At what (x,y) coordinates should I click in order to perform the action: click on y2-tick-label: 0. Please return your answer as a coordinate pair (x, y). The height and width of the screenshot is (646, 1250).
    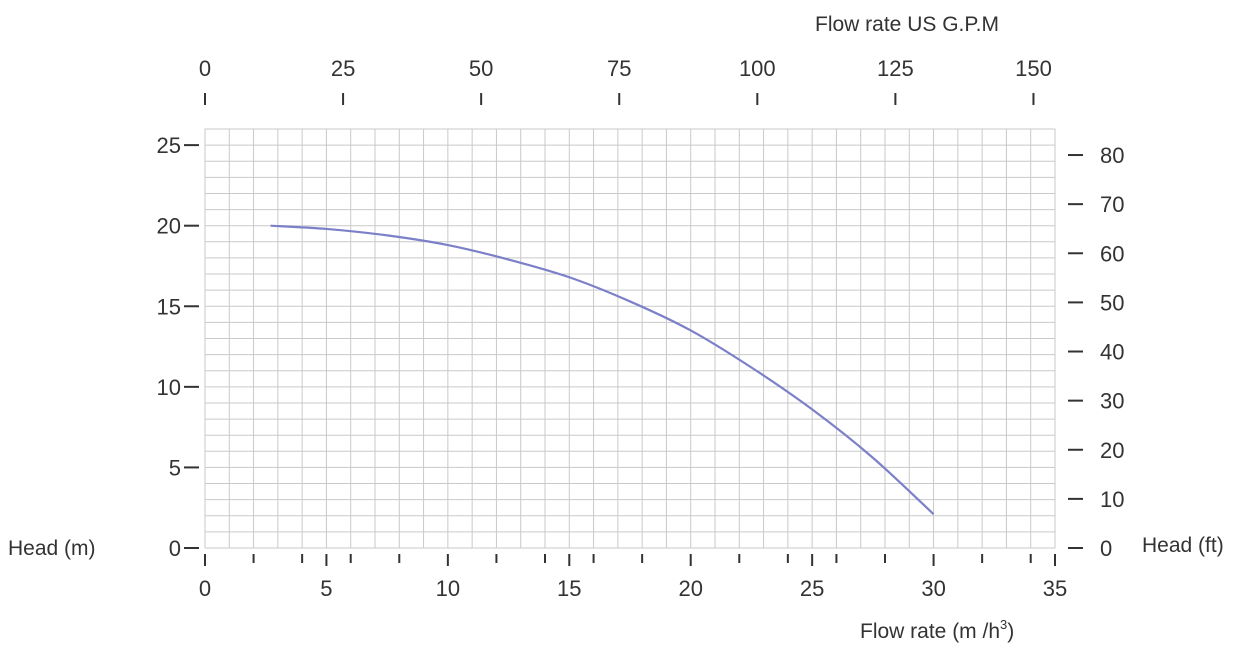
    Looking at the image, I should click on (1106, 548).